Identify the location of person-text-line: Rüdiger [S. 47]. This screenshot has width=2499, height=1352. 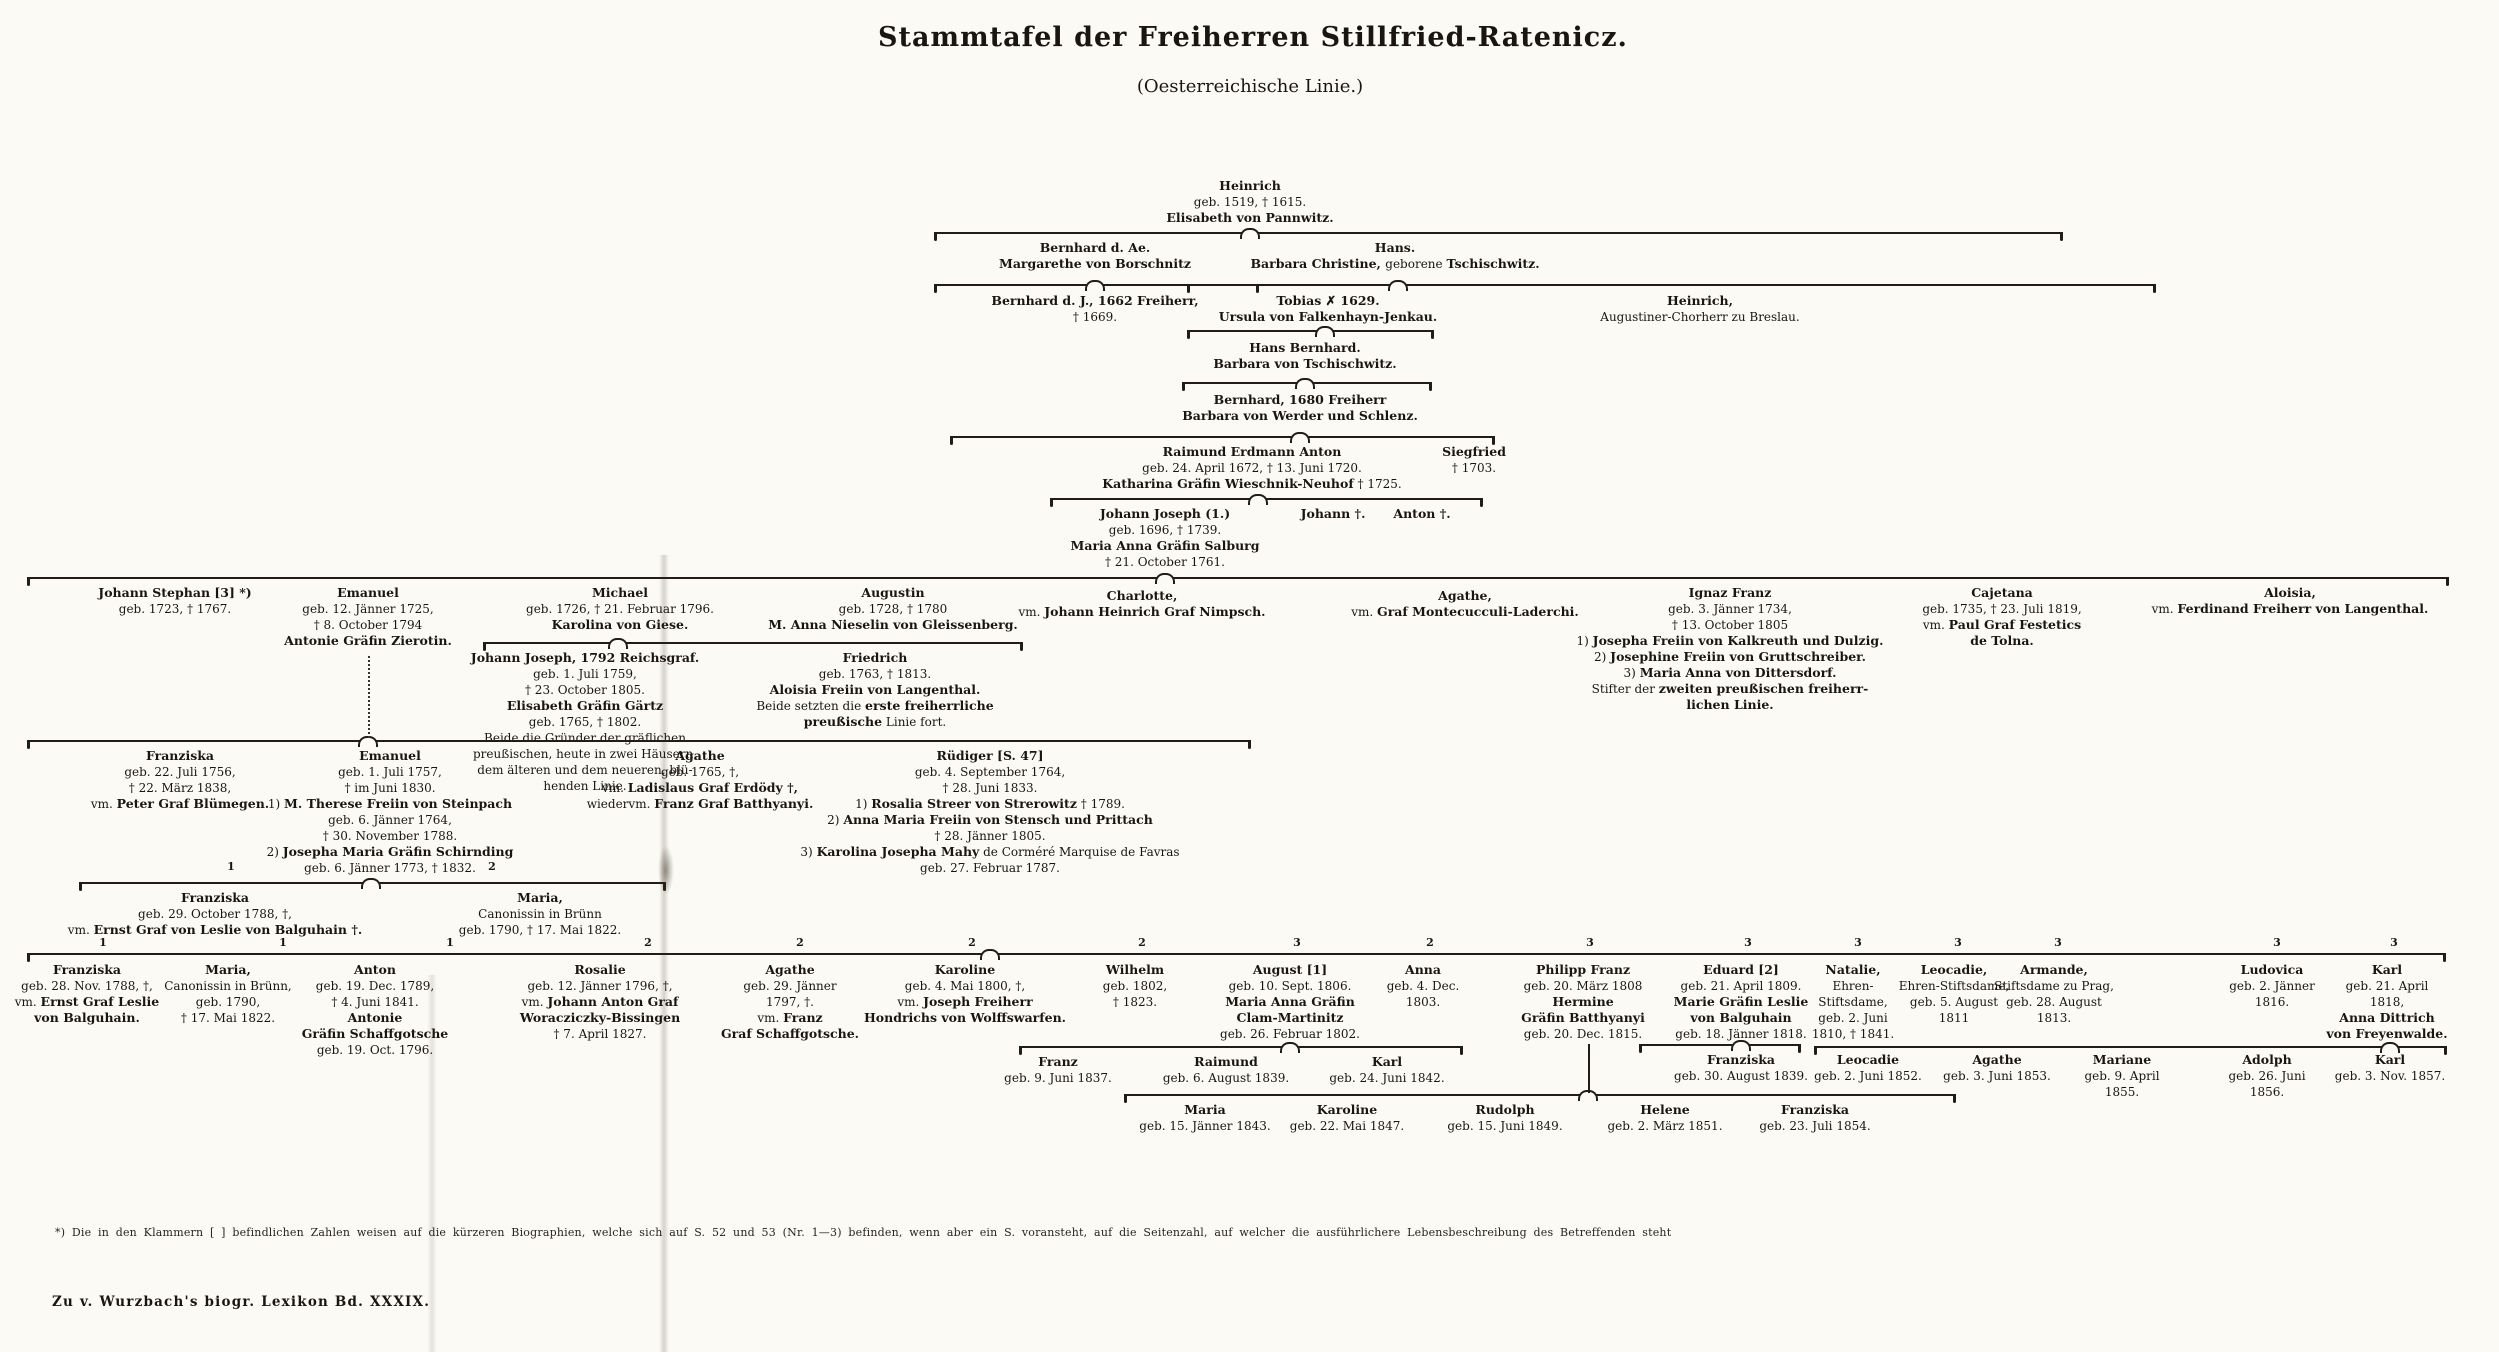
(990, 755).